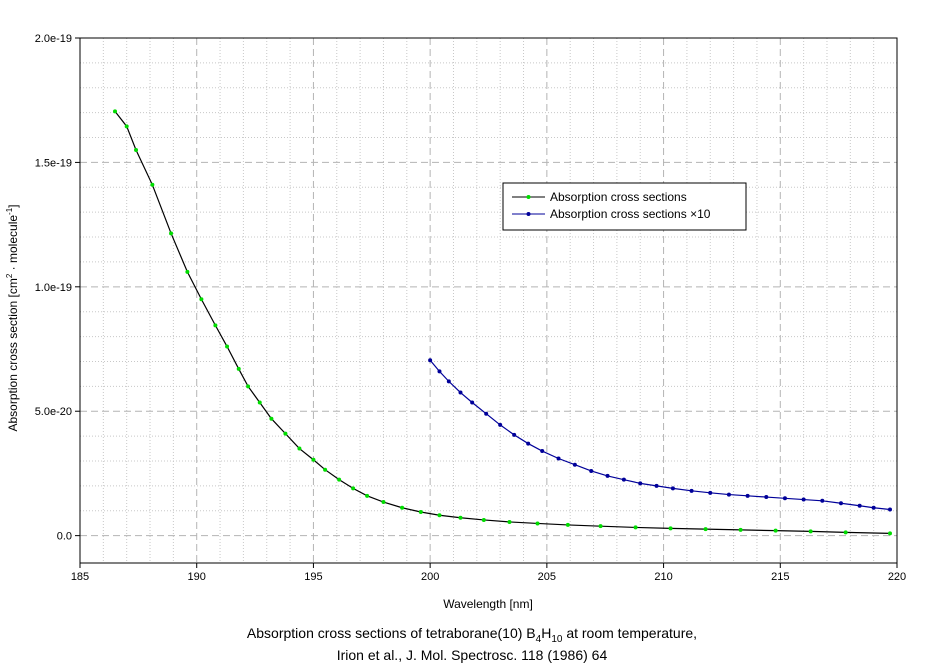  I want to click on legend-box, so click(624, 206).